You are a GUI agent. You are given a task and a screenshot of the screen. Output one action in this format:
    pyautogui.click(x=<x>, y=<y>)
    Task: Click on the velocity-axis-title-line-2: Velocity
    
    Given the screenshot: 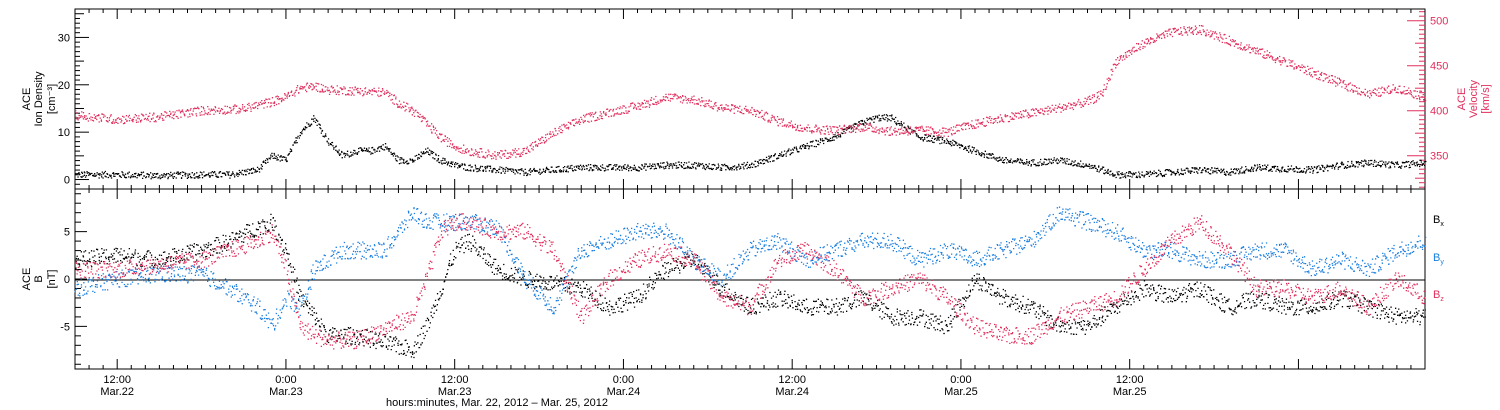 What is the action you would take?
    pyautogui.click(x=1474, y=99)
    